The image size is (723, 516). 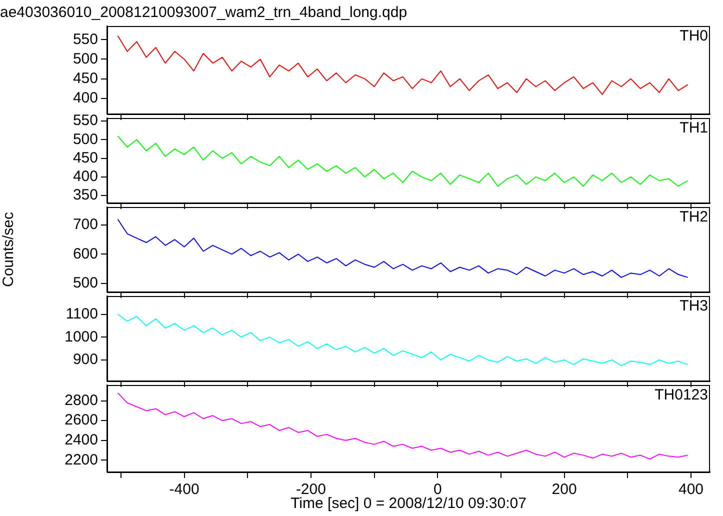 What do you see at coordinates (691, 489) in the screenshot?
I see `x-tick-label: 400` at bounding box center [691, 489].